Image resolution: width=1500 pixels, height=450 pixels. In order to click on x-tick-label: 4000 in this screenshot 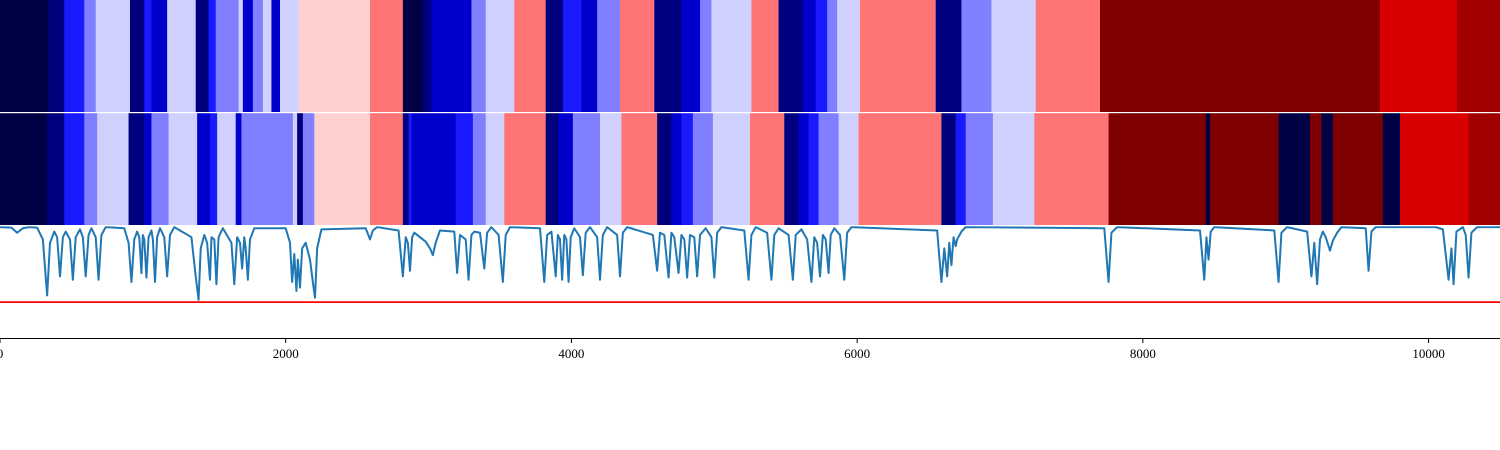, I will do `click(571, 353)`.